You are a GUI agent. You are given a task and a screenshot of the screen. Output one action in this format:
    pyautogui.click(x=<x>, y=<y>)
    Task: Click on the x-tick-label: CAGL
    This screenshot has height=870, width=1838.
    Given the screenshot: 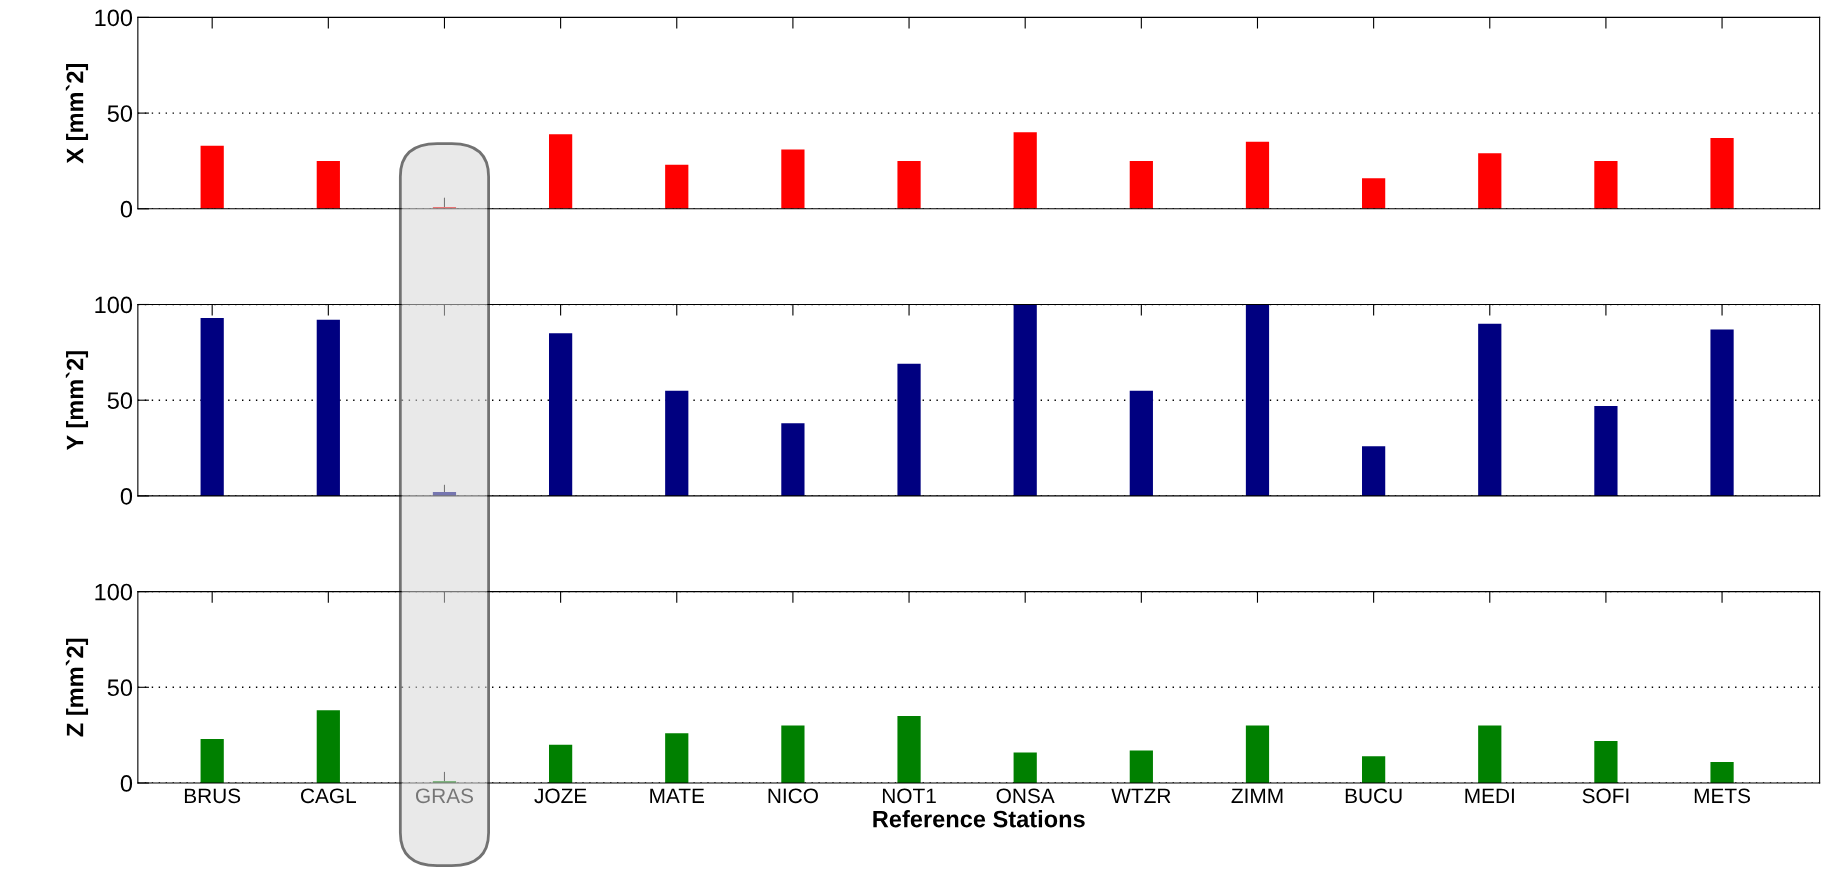 What is the action you would take?
    pyautogui.click(x=328, y=796)
    